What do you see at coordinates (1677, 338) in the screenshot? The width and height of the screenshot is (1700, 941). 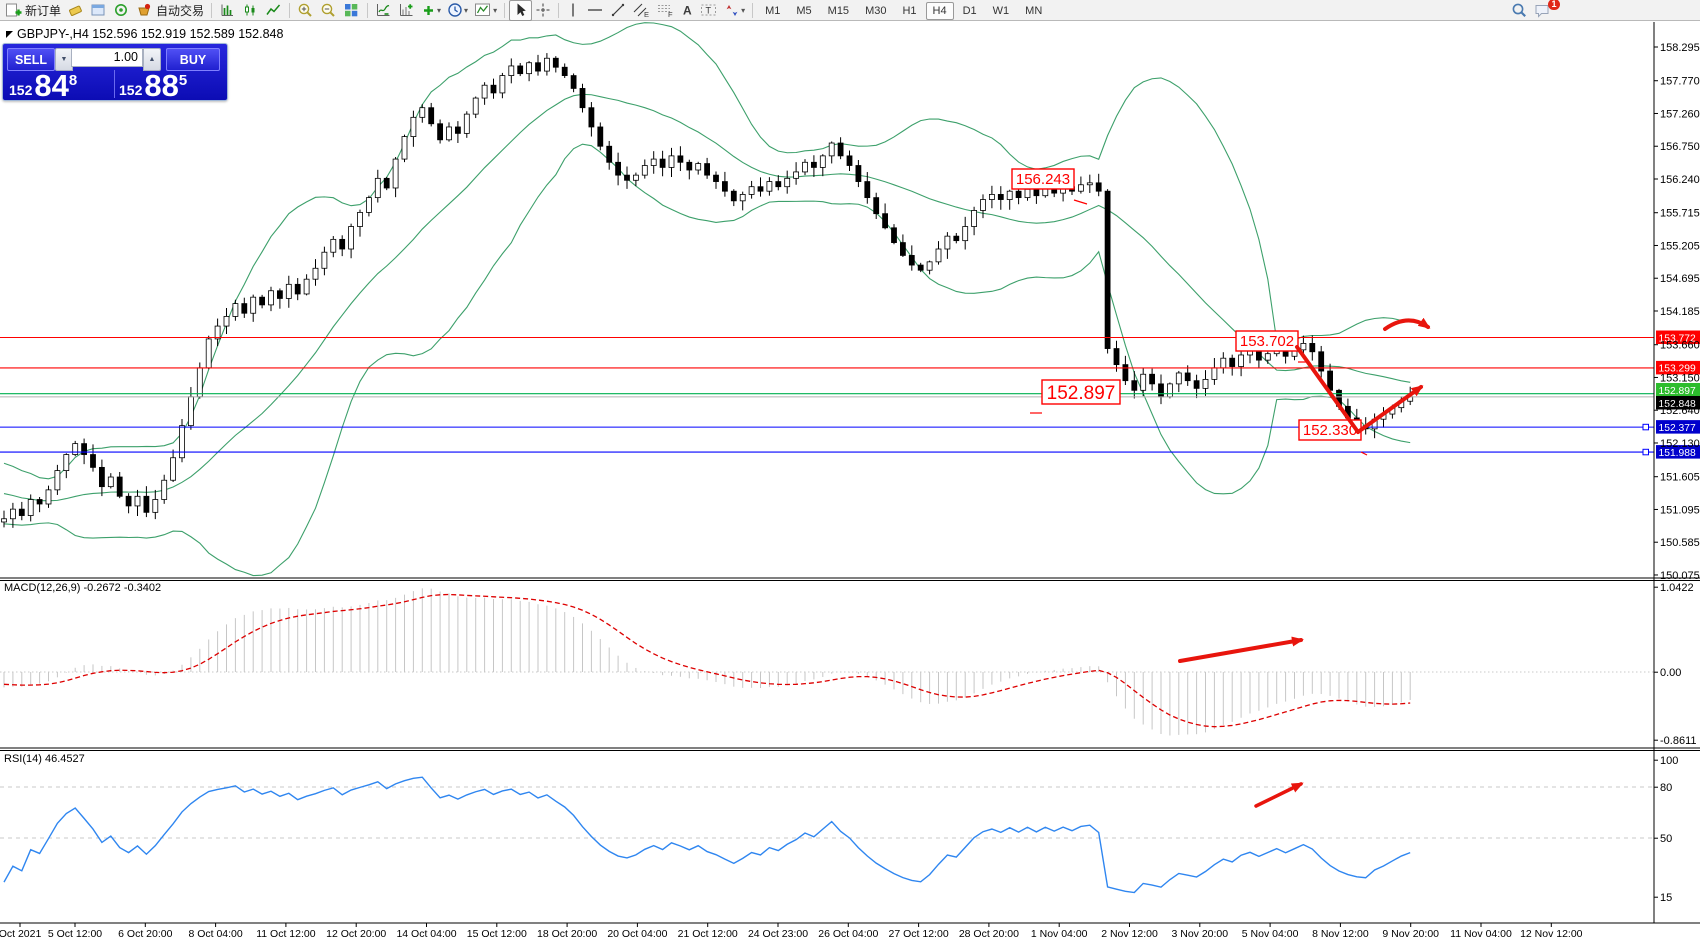 I see `price-tag-text: 153.772` at bounding box center [1677, 338].